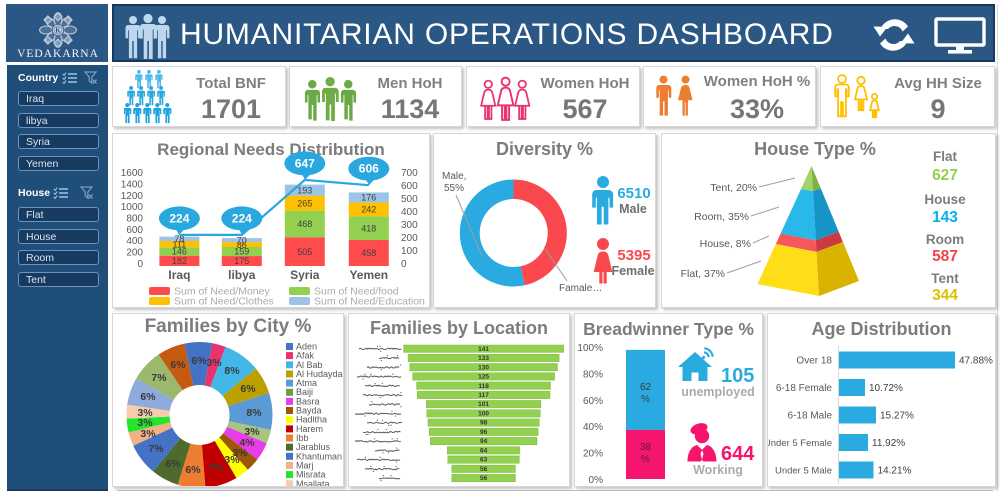 Image resolution: width=1000 pixels, height=496 pixels. Describe the element at coordinates (886, 388) in the screenshot. I see `svg-text: 10.72%` at that location.